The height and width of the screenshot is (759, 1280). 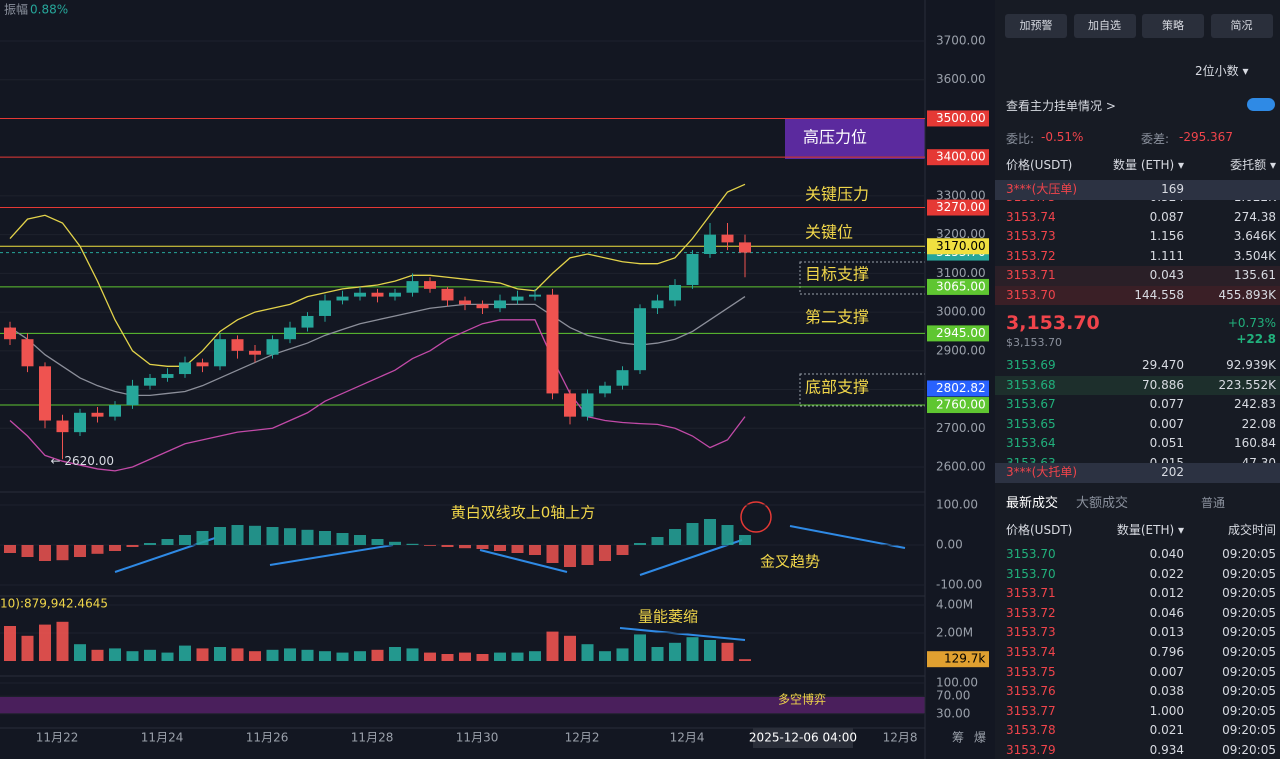 I want to click on ask-row: 3153.74 0.087 274.38, so click(x=1137, y=218).